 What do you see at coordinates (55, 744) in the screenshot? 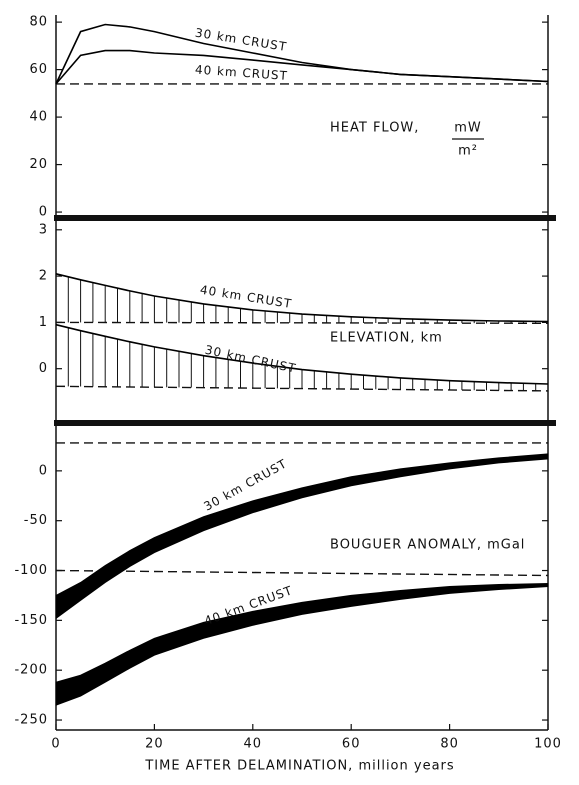
I see `x-tick-label: 0` at bounding box center [55, 744].